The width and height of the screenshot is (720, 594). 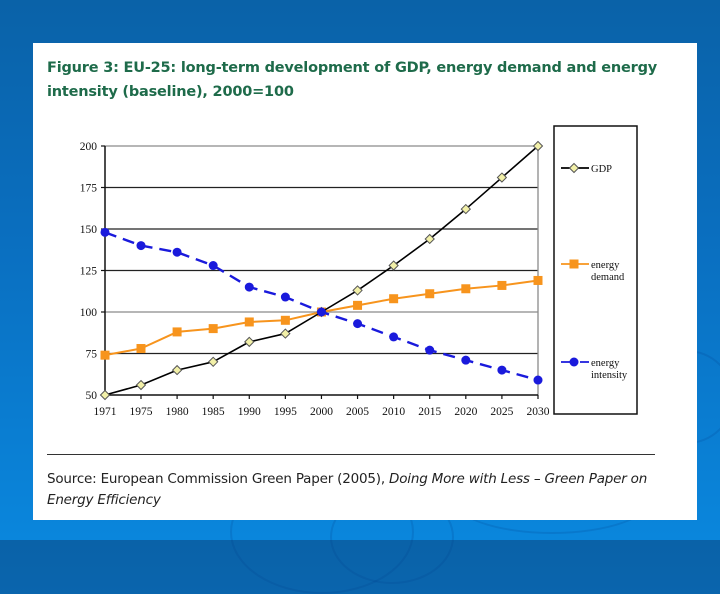 What do you see at coordinates (586, 168) in the screenshot?
I see `legend-item-gdp: GDP` at bounding box center [586, 168].